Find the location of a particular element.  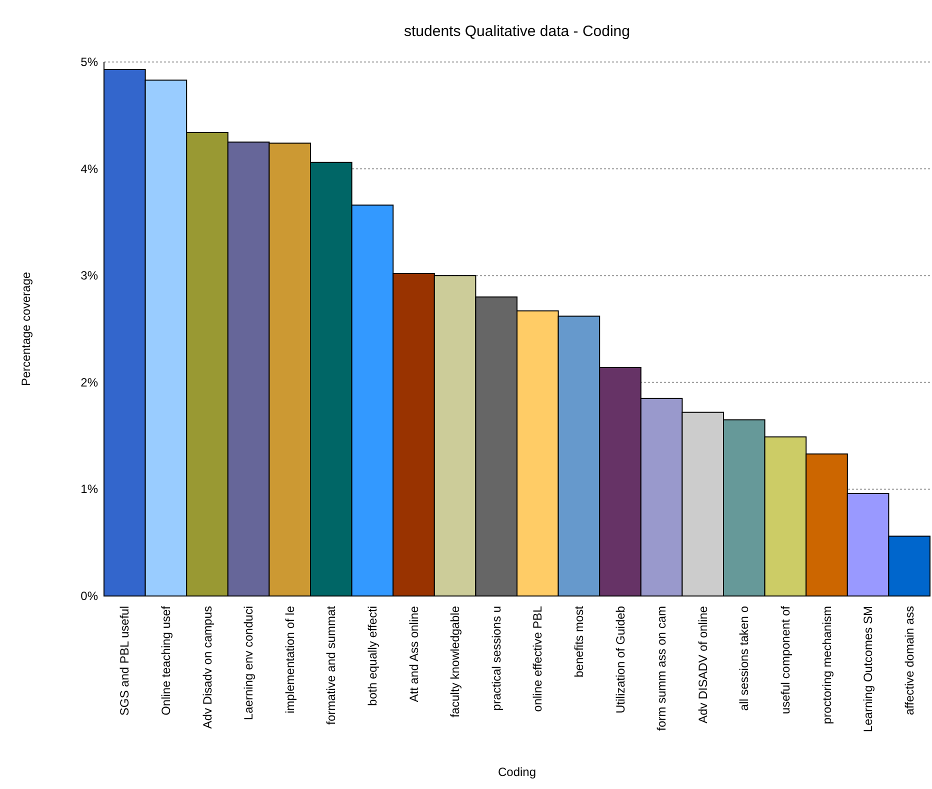

x-tick-label: SGS and PBL useful is located at coordinates (125, 661).